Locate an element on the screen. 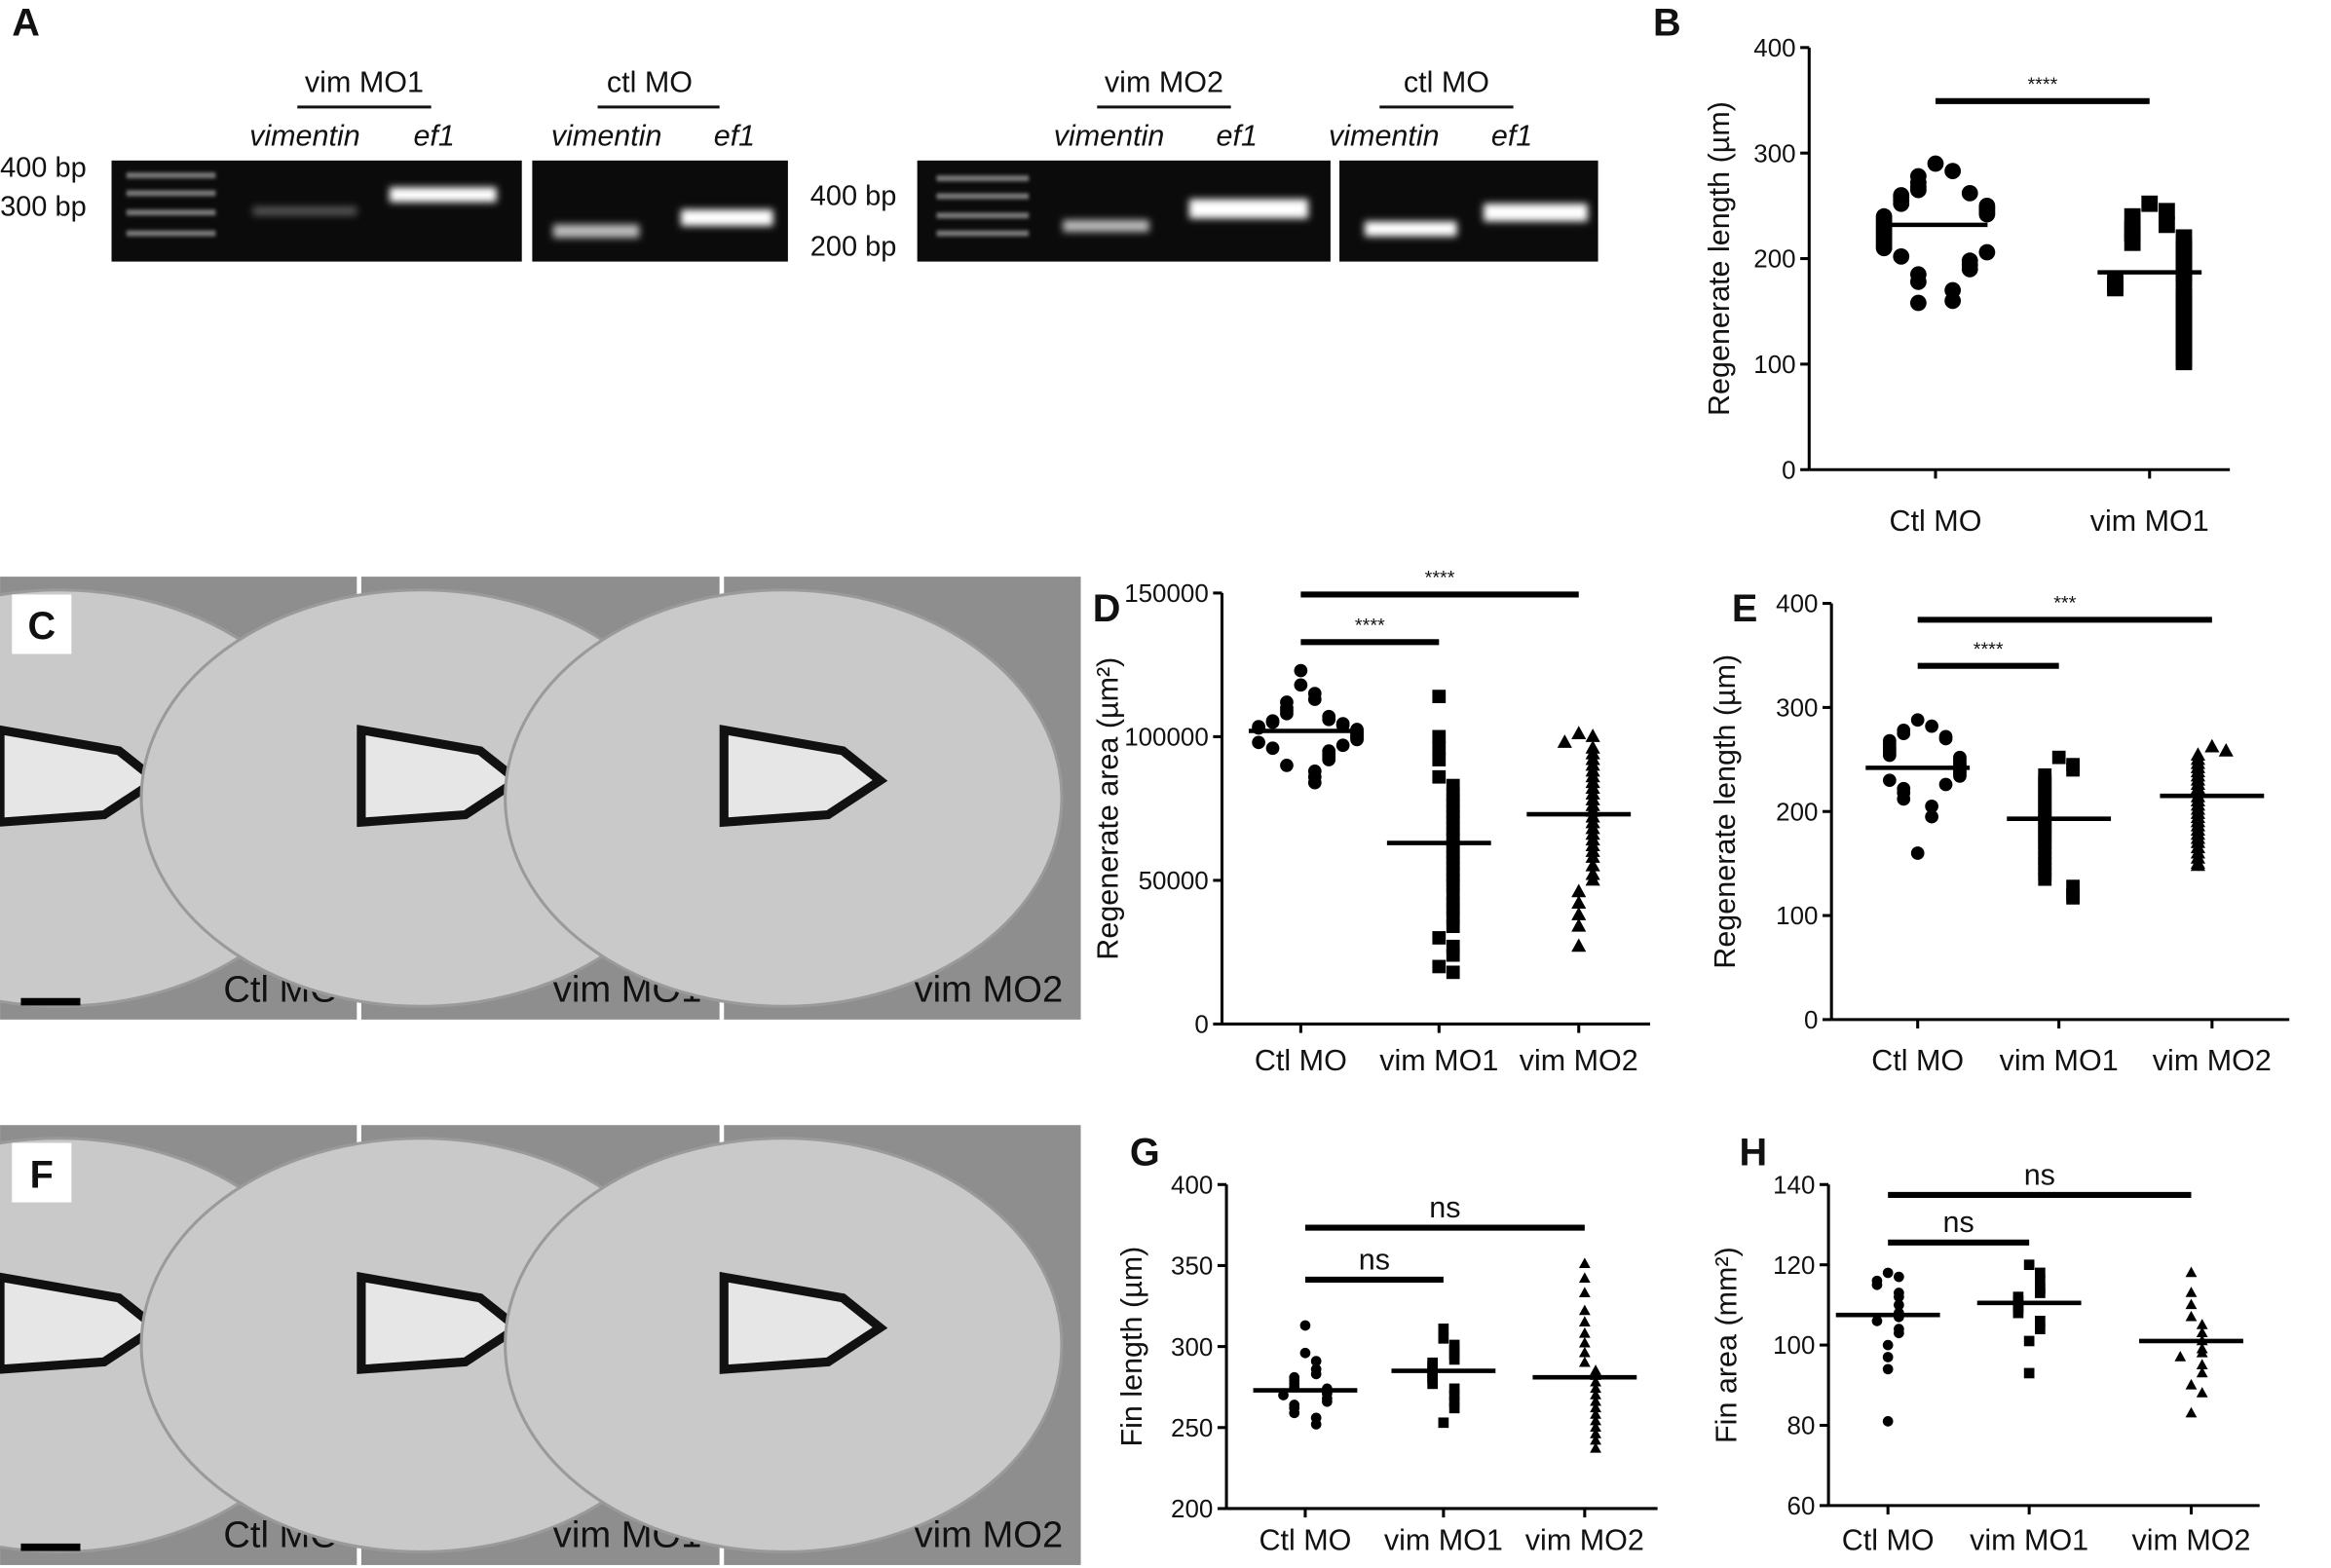 Image resolution: width=2331 pixels, height=1568 pixels. x-tick-label: Ctl MO is located at coordinates (1888, 1540).